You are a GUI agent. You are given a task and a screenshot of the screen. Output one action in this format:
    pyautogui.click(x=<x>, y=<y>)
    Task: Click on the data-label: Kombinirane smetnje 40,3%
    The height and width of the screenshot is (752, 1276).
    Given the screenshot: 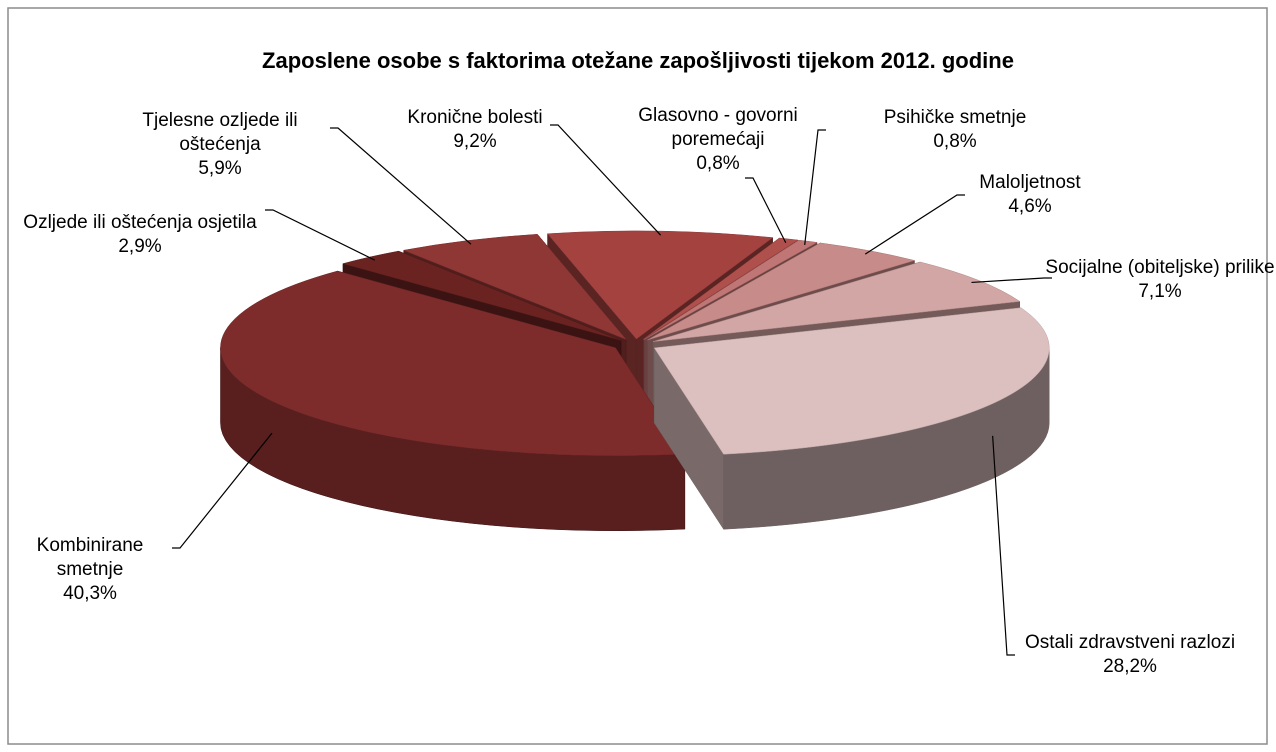 What is the action you would take?
    pyautogui.click(x=90, y=570)
    